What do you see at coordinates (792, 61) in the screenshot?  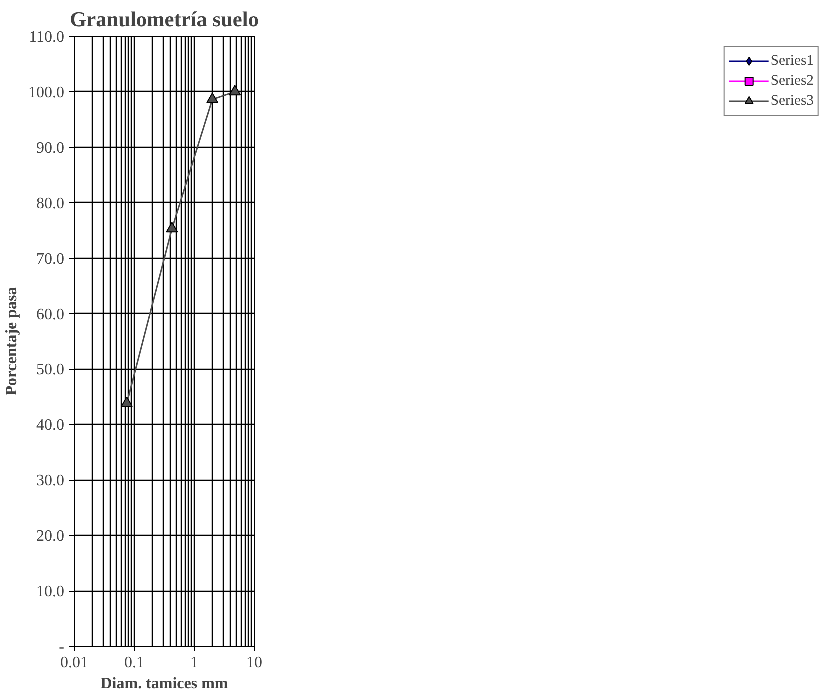 I see `legend-label: Series1` at bounding box center [792, 61].